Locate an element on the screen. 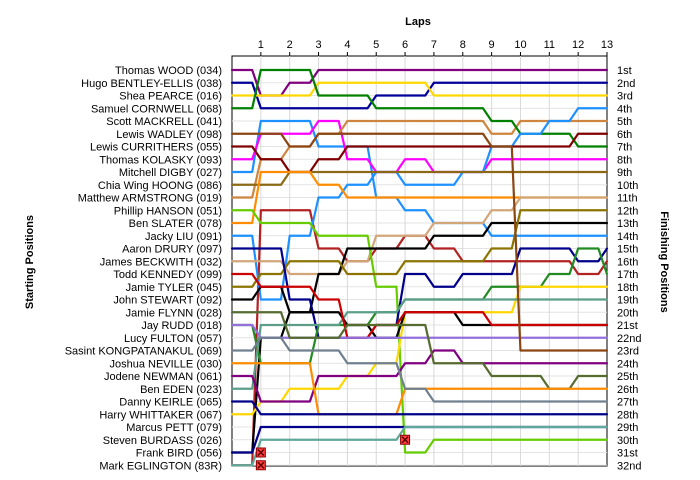 Image resolution: width=700 pixels, height=480 pixels. finishing-position-label: 28th is located at coordinates (627, 415).